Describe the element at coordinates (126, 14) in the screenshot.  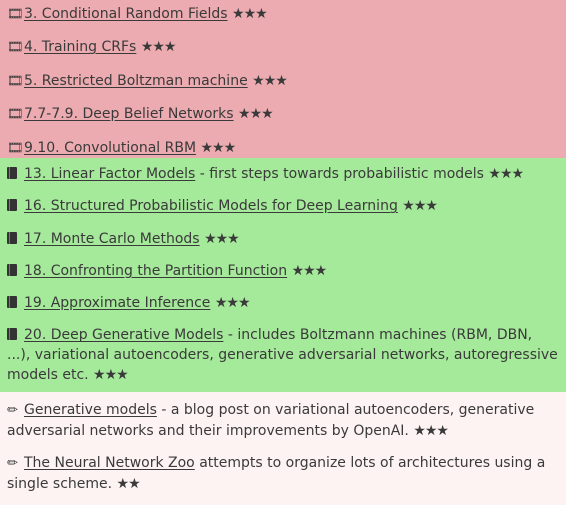
I see `video-link: 3. Conditional Random Fields` at that location.